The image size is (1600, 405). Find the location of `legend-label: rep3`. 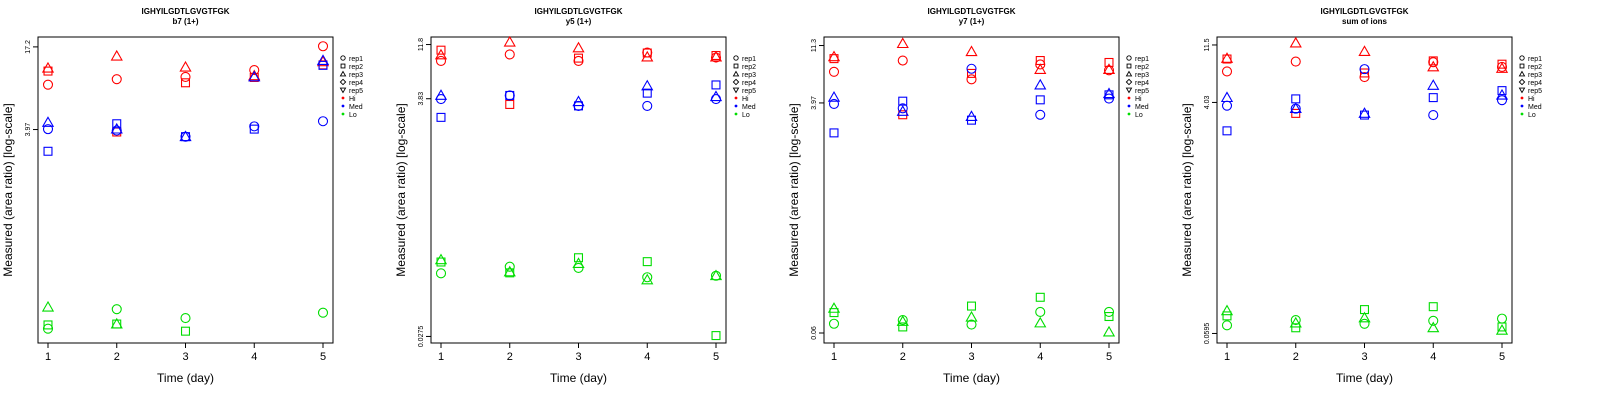

legend-label: rep3 is located at coordinates (1535, 75).